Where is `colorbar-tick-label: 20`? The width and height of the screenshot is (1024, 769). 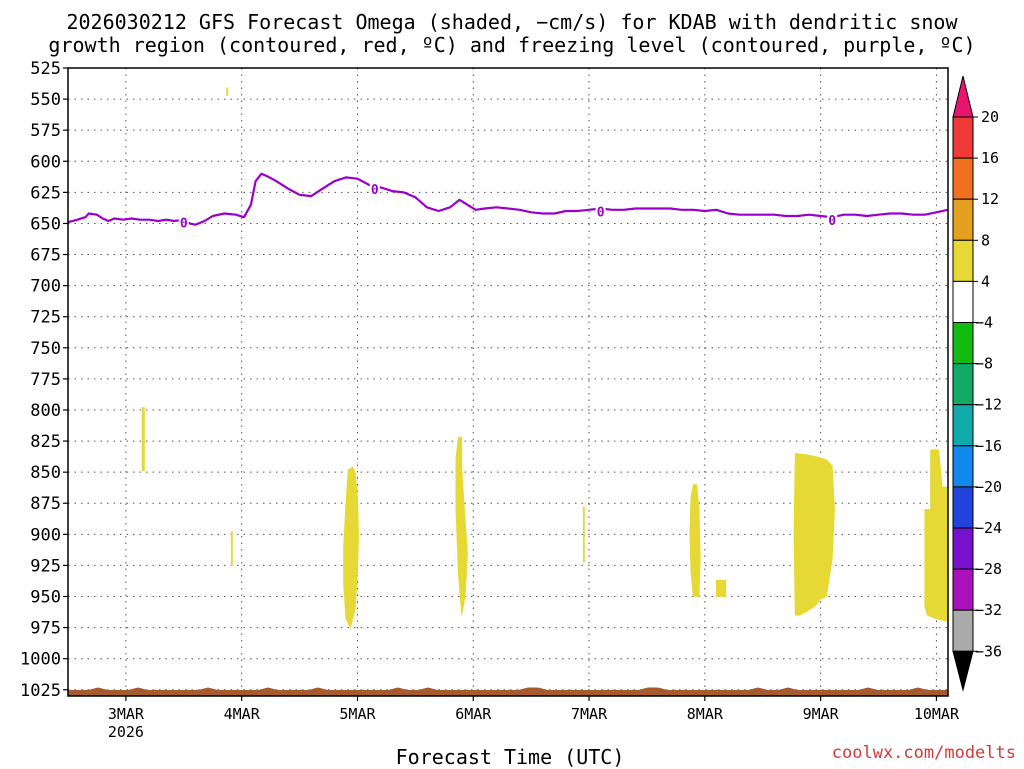
colorbar-tick-label: 20 is located at coordinates (990, 117).